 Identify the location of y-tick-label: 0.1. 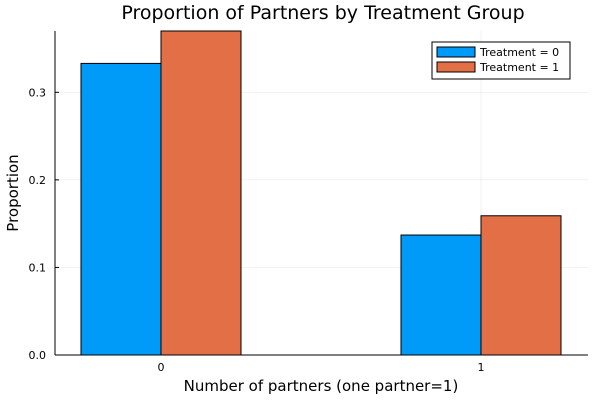
(38, 267).